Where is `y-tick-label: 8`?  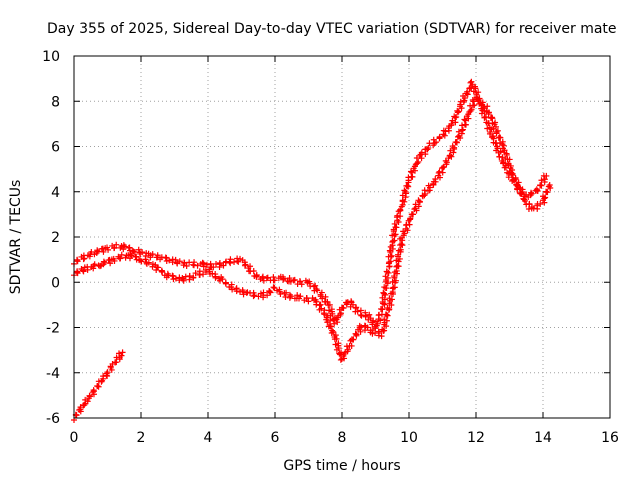 y-tick-label: 8 is located at coordinates (55, 102).